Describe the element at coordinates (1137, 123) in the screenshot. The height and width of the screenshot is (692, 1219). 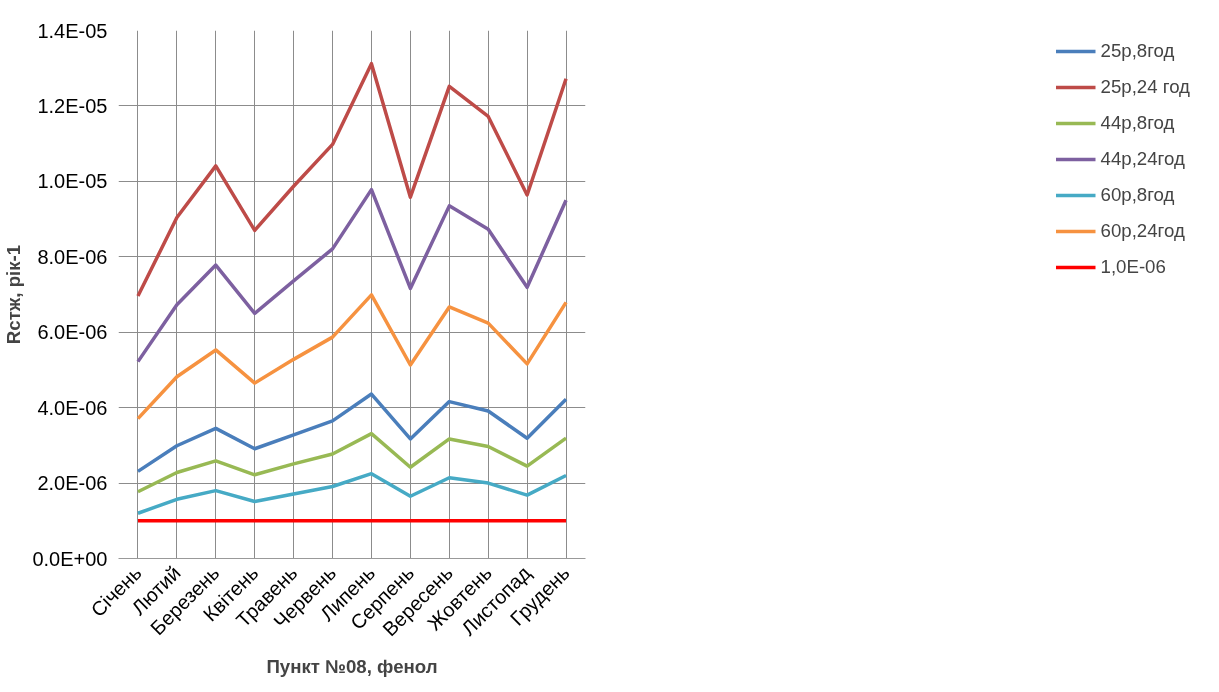
I see `legend-label: 44р,8год` at that location.